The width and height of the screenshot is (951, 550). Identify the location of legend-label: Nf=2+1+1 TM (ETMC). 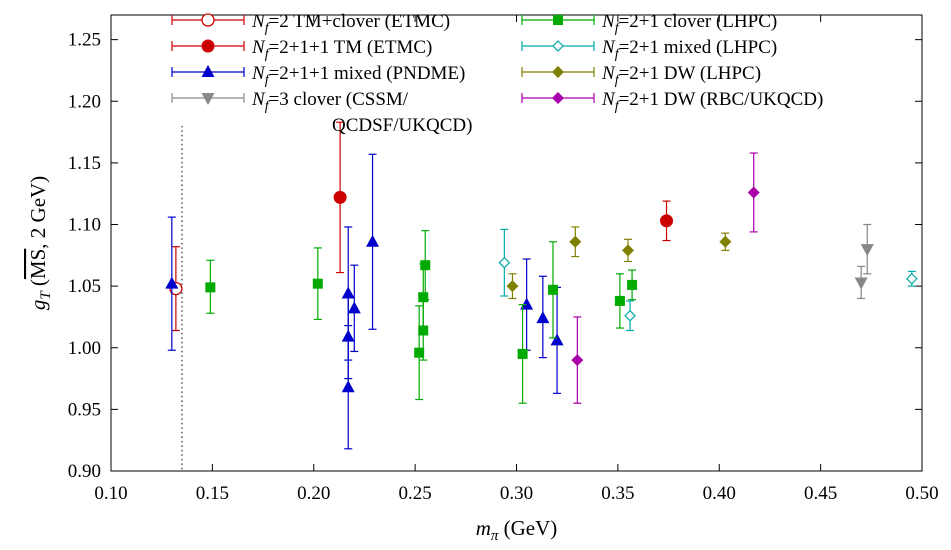
(341, 49).